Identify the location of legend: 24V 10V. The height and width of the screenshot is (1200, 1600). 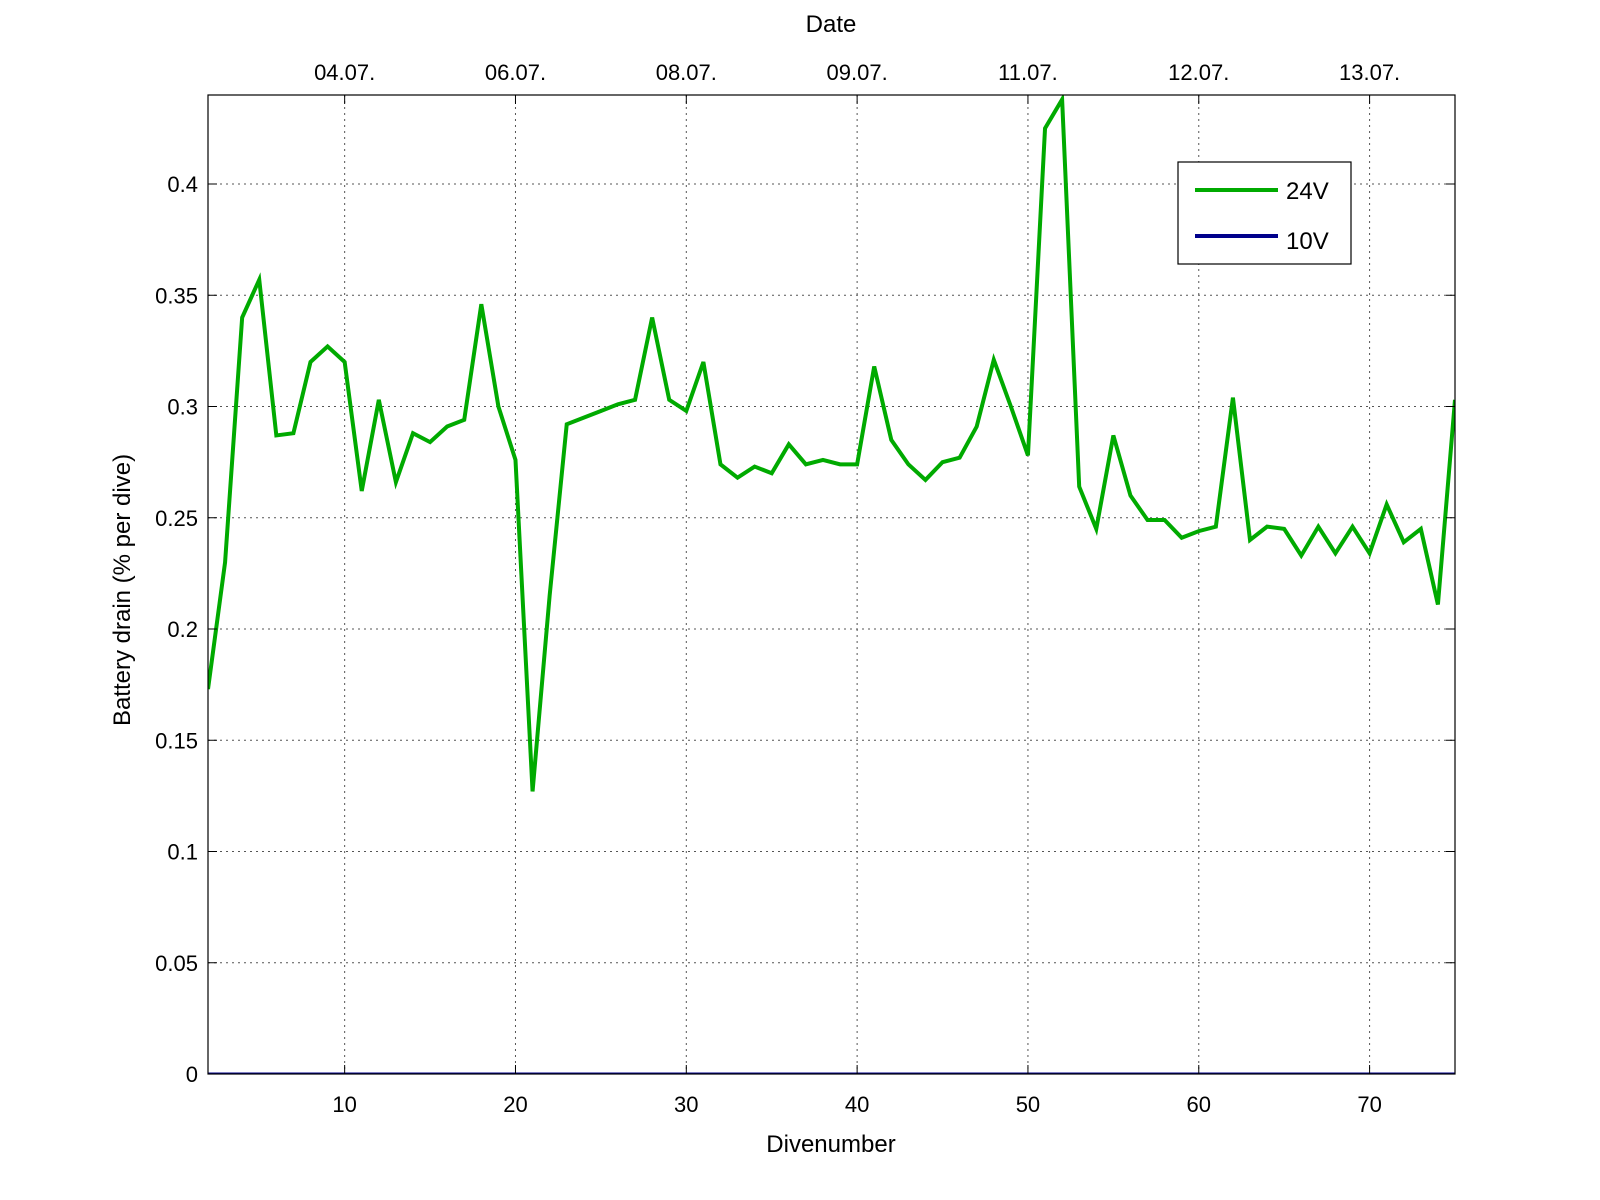
(1264, 213).